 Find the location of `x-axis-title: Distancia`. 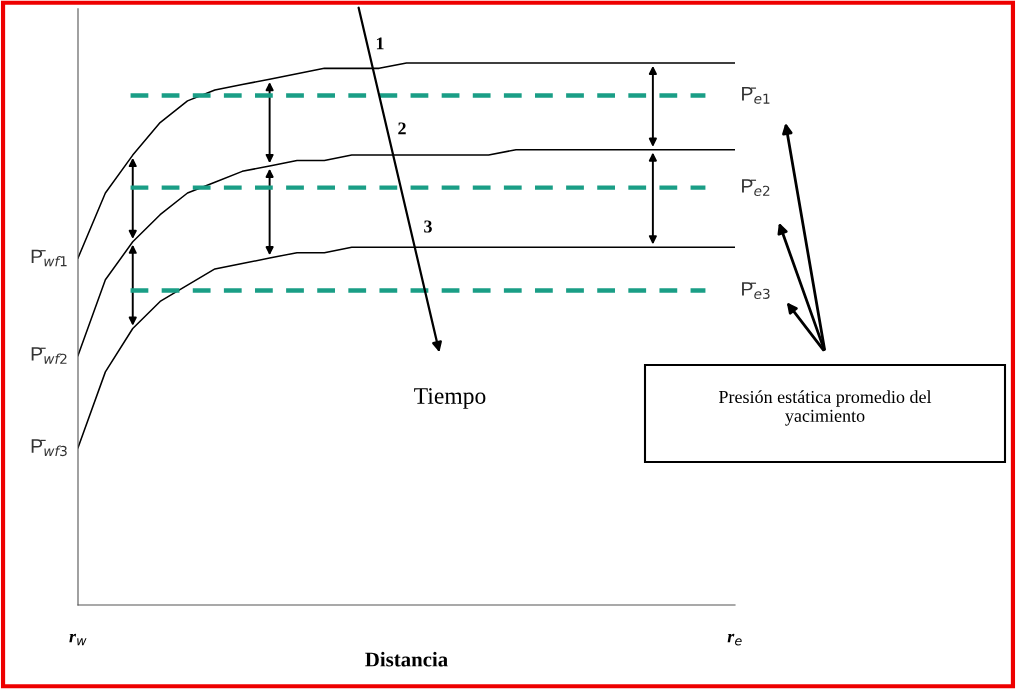

x-axis-title: Distancia is located at coordinates (406, 659).